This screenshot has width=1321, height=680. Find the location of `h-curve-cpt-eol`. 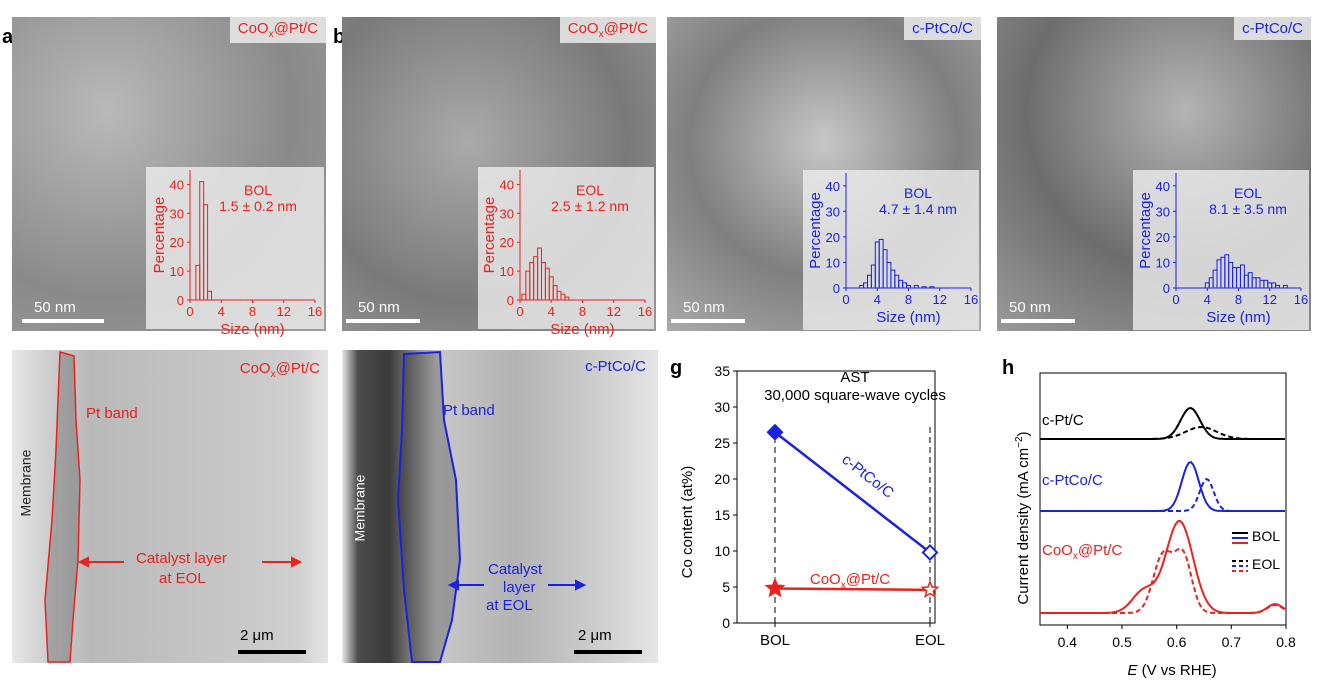

h-curve-cpt-eol is located at coordinates (1162, 432).